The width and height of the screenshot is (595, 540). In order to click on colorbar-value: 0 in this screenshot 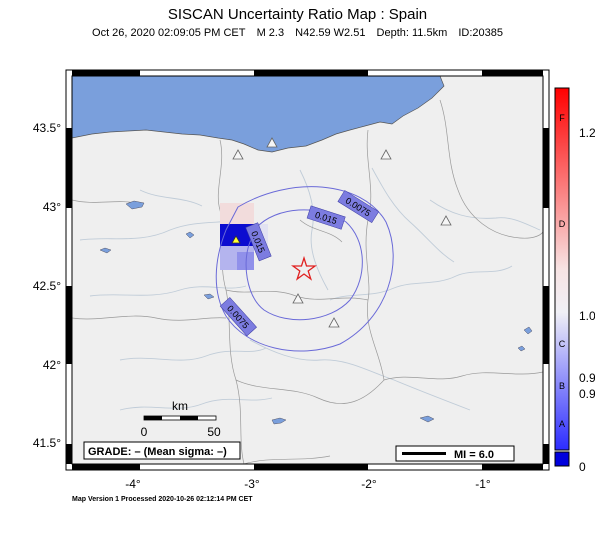, I will do `click(582, 467)`.